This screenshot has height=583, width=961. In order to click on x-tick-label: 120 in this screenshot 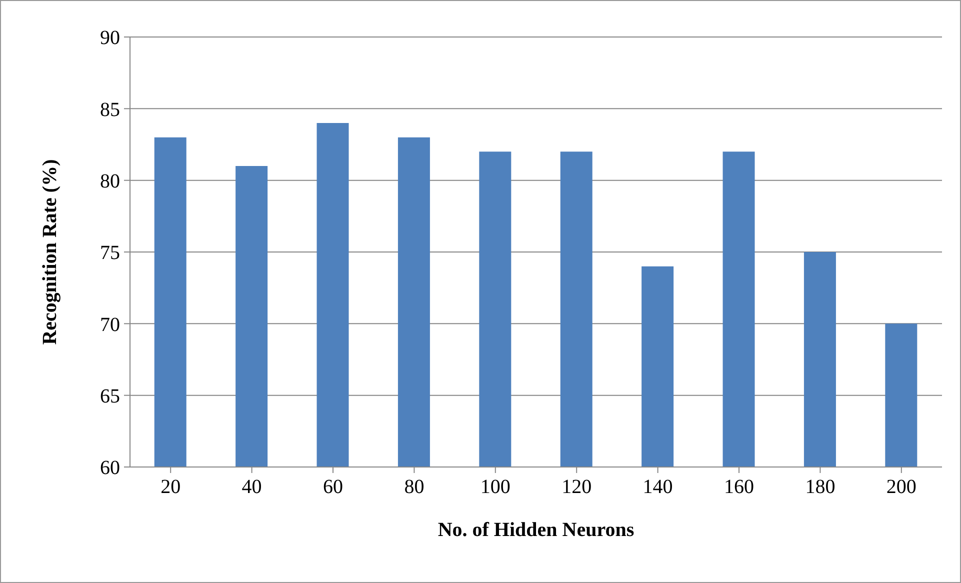, I will do `click(577, 487)`.